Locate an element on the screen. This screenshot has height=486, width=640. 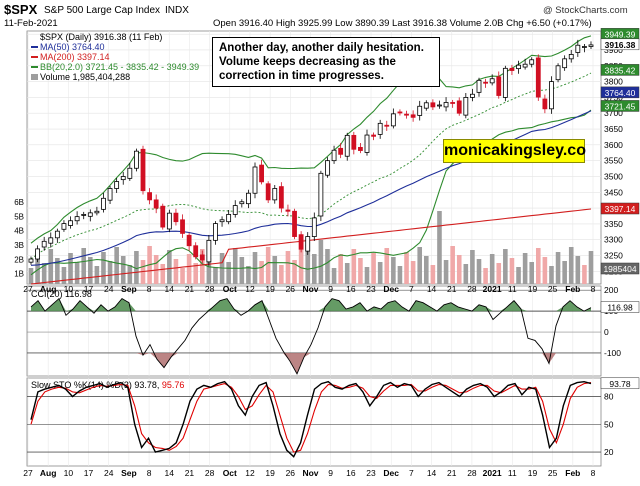
x-tick-label-bottom: 21 is located at coordinates (452, 473).